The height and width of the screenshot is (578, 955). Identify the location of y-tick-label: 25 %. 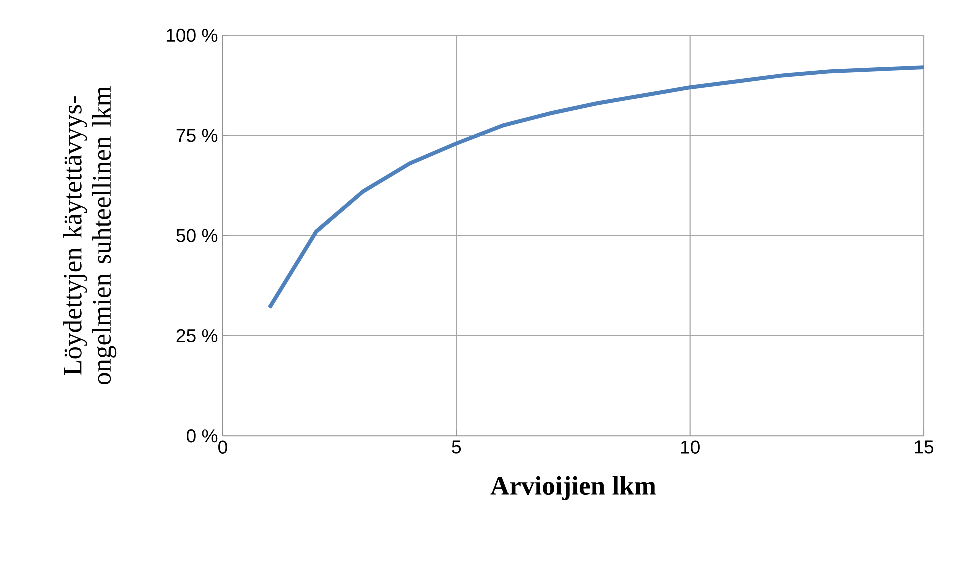
(197, 335).